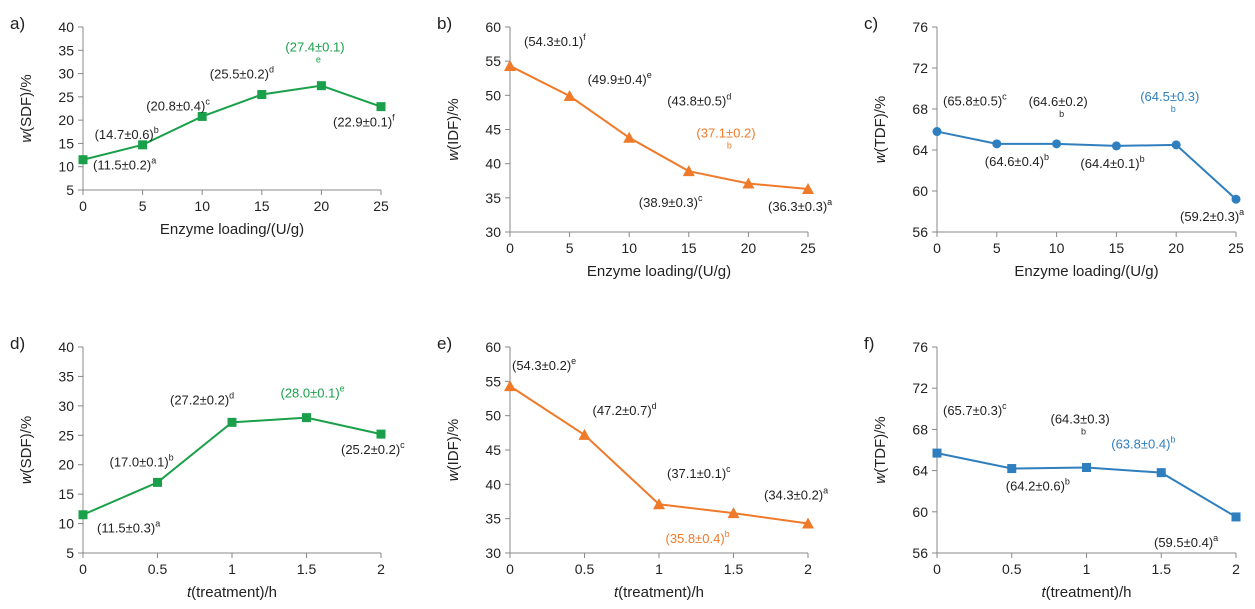 This screenshot has height=609, width=1255. I want to click on data-label: (64.2±0.6)b, so click(1038, 485).